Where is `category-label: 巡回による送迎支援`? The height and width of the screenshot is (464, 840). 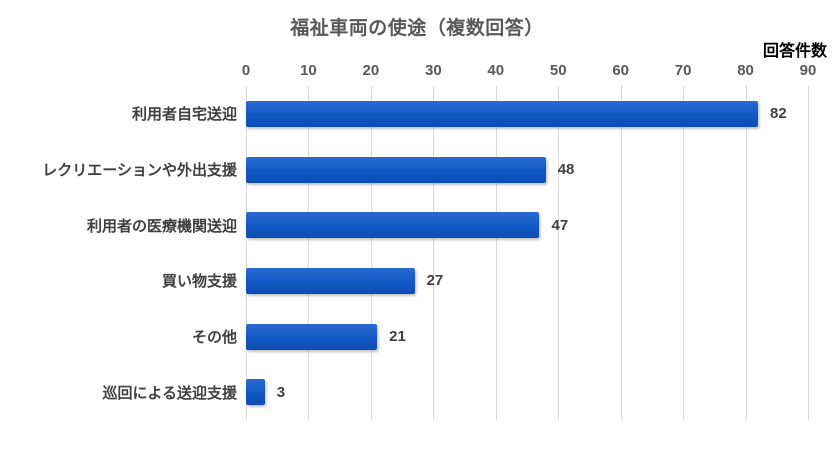 category-label: 巡回による送迎支援 is located at coordinates (169, 393).